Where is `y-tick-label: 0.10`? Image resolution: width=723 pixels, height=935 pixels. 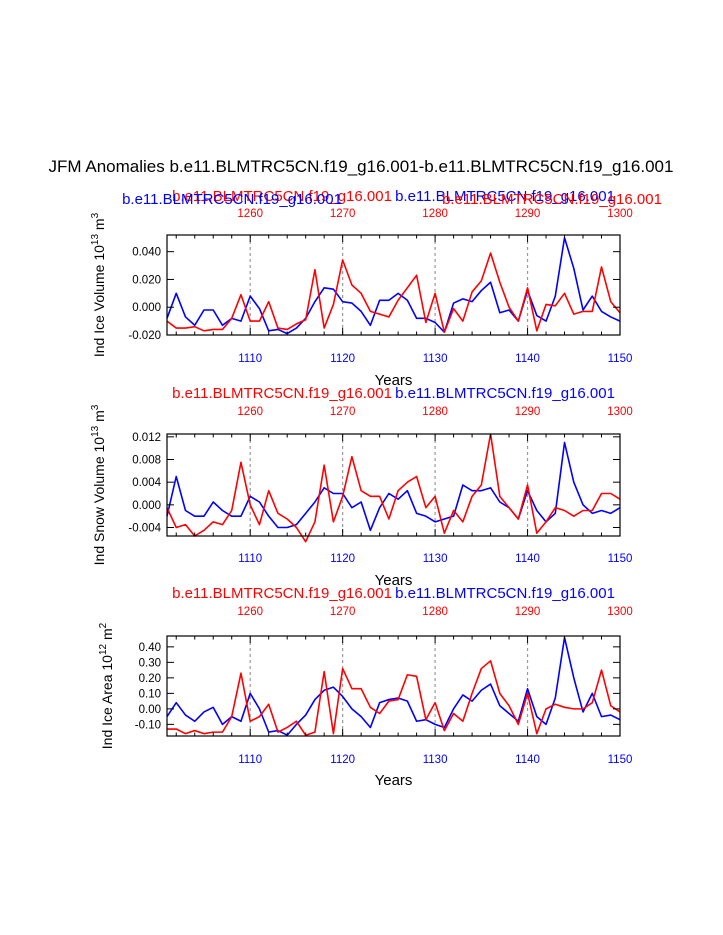 y-tick-label: 0.10 is located at coordinates (150, 694).